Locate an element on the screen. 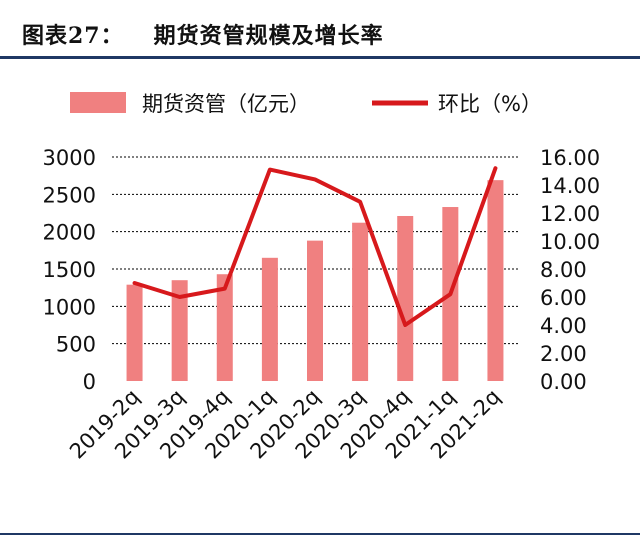 This screenshot has width=640, height=538. right-axis-tick-label: 16.00 is located at coordinates (570, 158).